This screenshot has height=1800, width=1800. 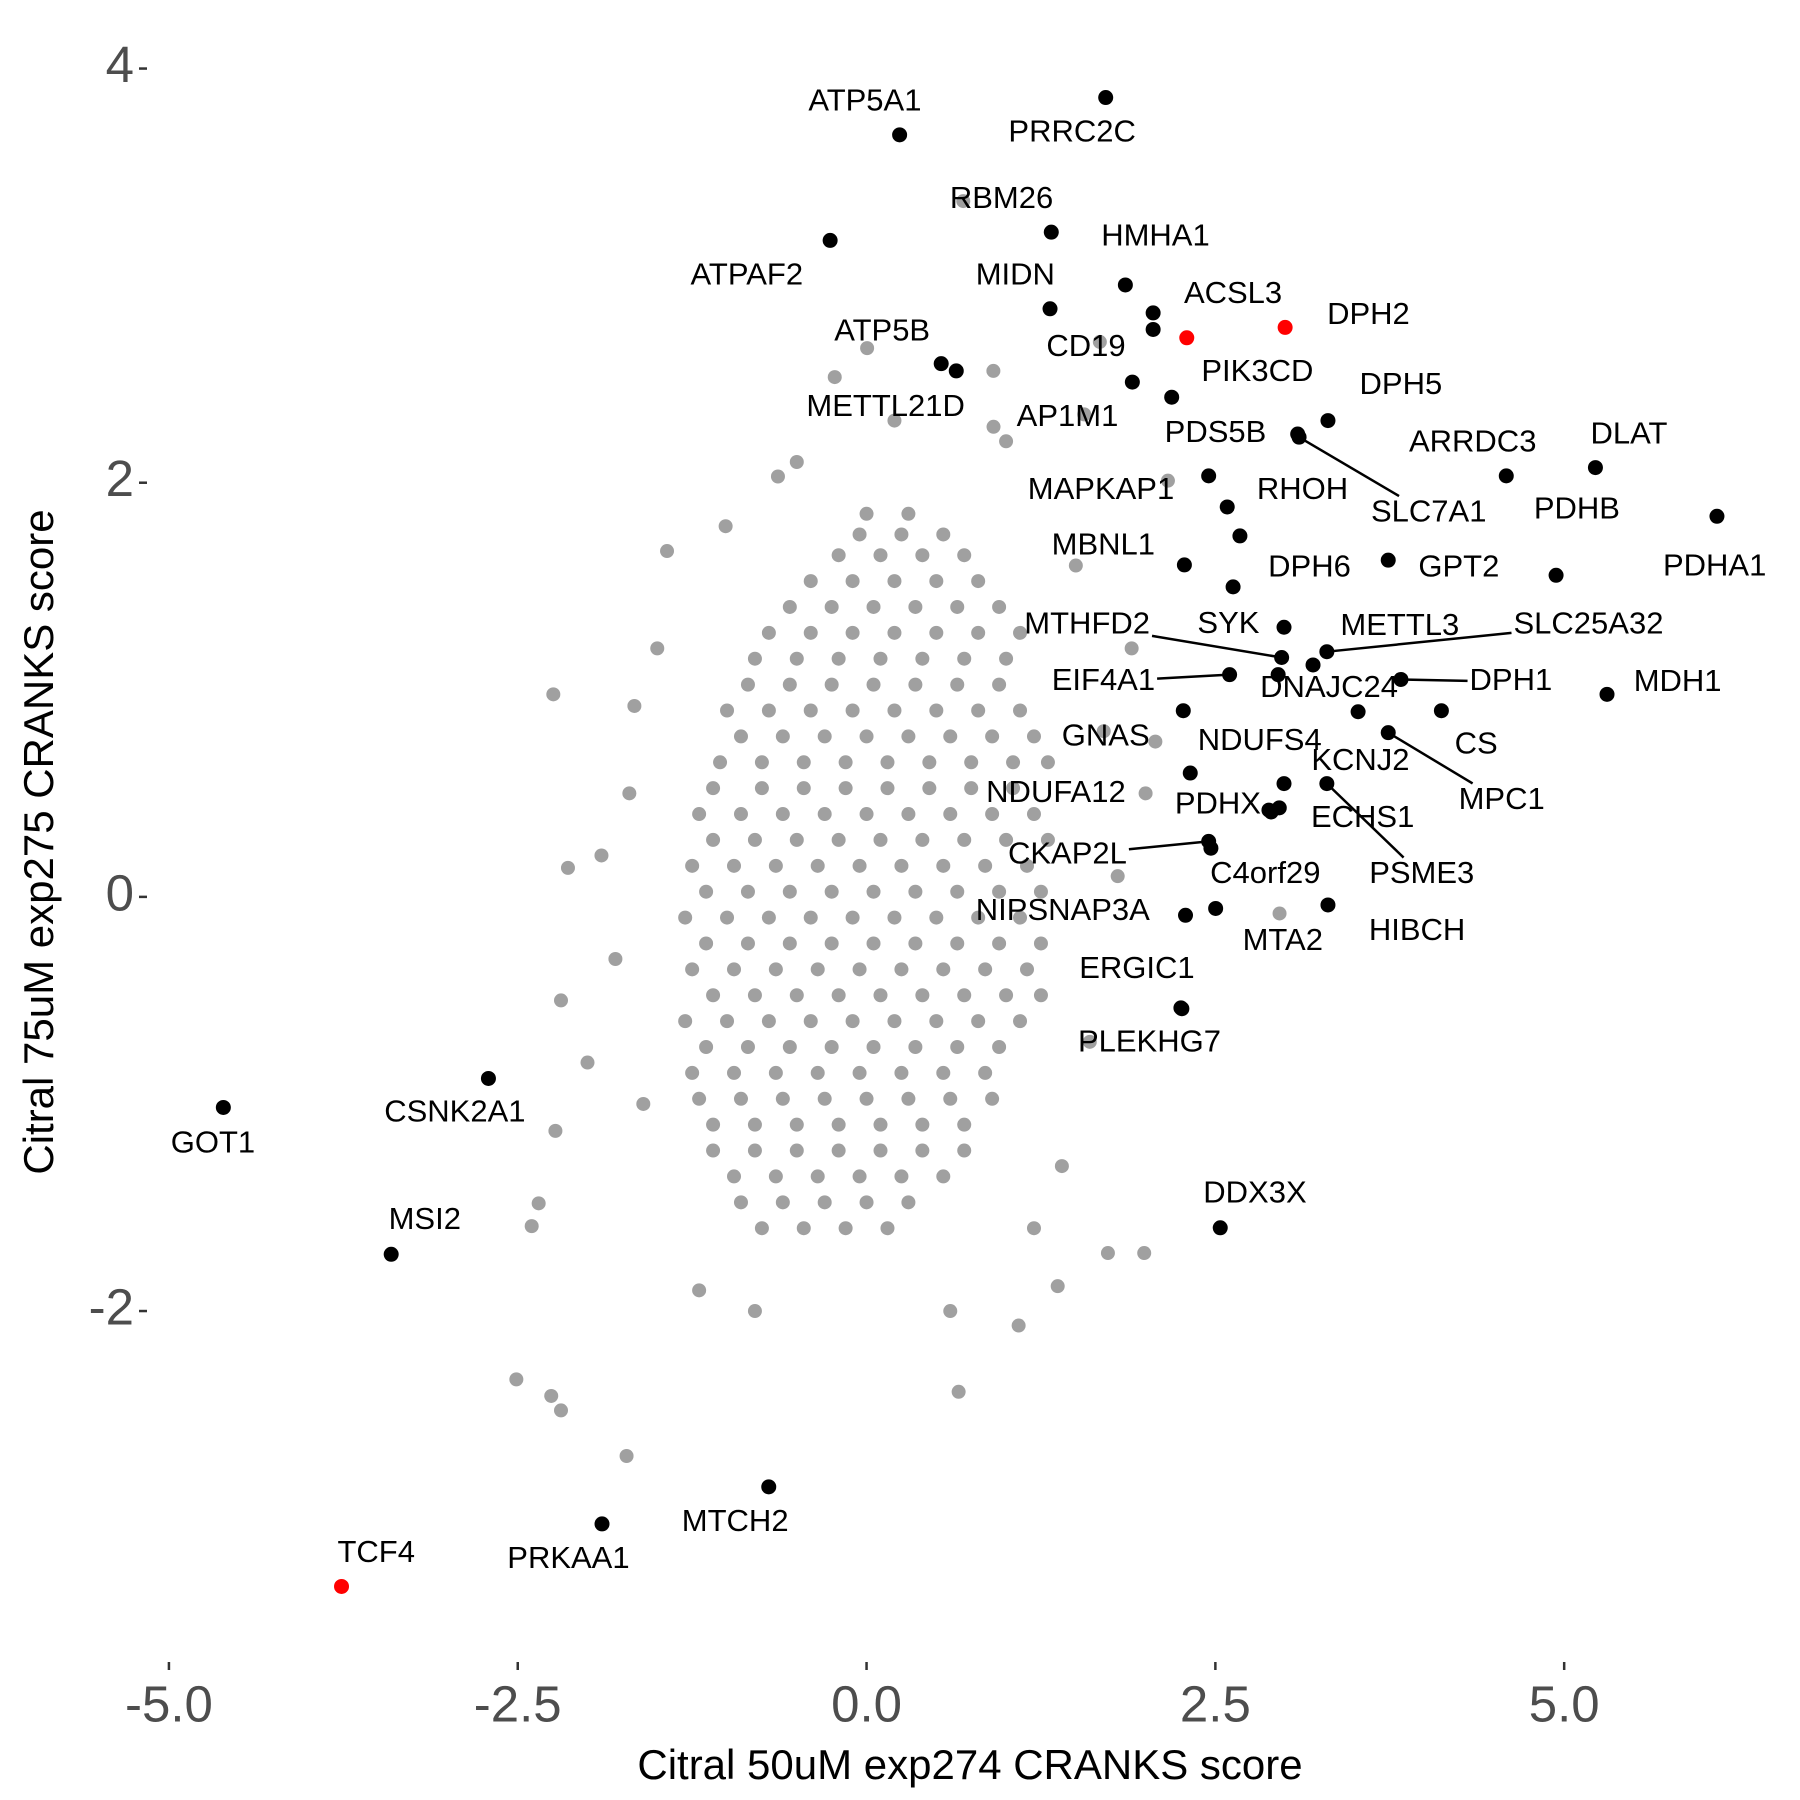 I want to click on point-label: MTA2, so click(x=1283, y=939).